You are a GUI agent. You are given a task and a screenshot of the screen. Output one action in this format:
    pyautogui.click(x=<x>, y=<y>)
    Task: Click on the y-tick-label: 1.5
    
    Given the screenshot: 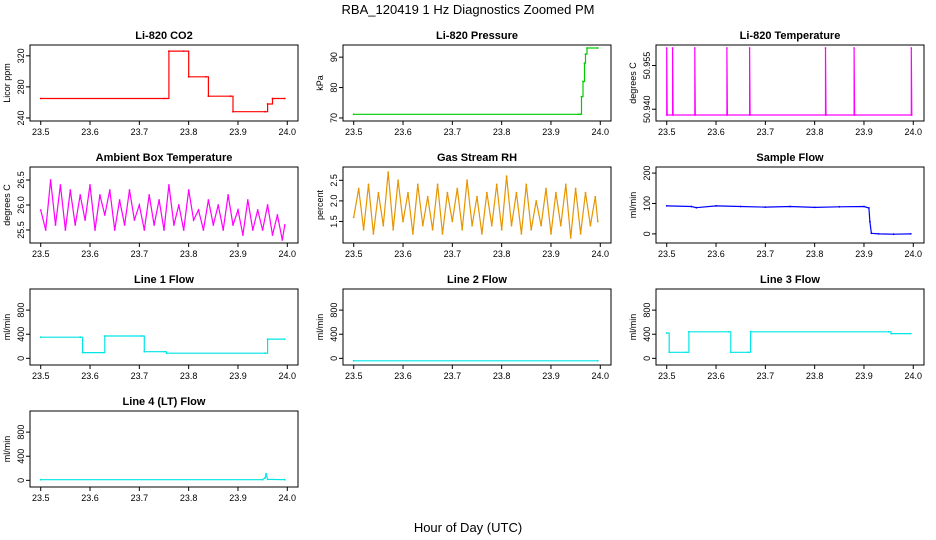 What is the action you would take?
    pyautogui.click(x=334, y=221)
    